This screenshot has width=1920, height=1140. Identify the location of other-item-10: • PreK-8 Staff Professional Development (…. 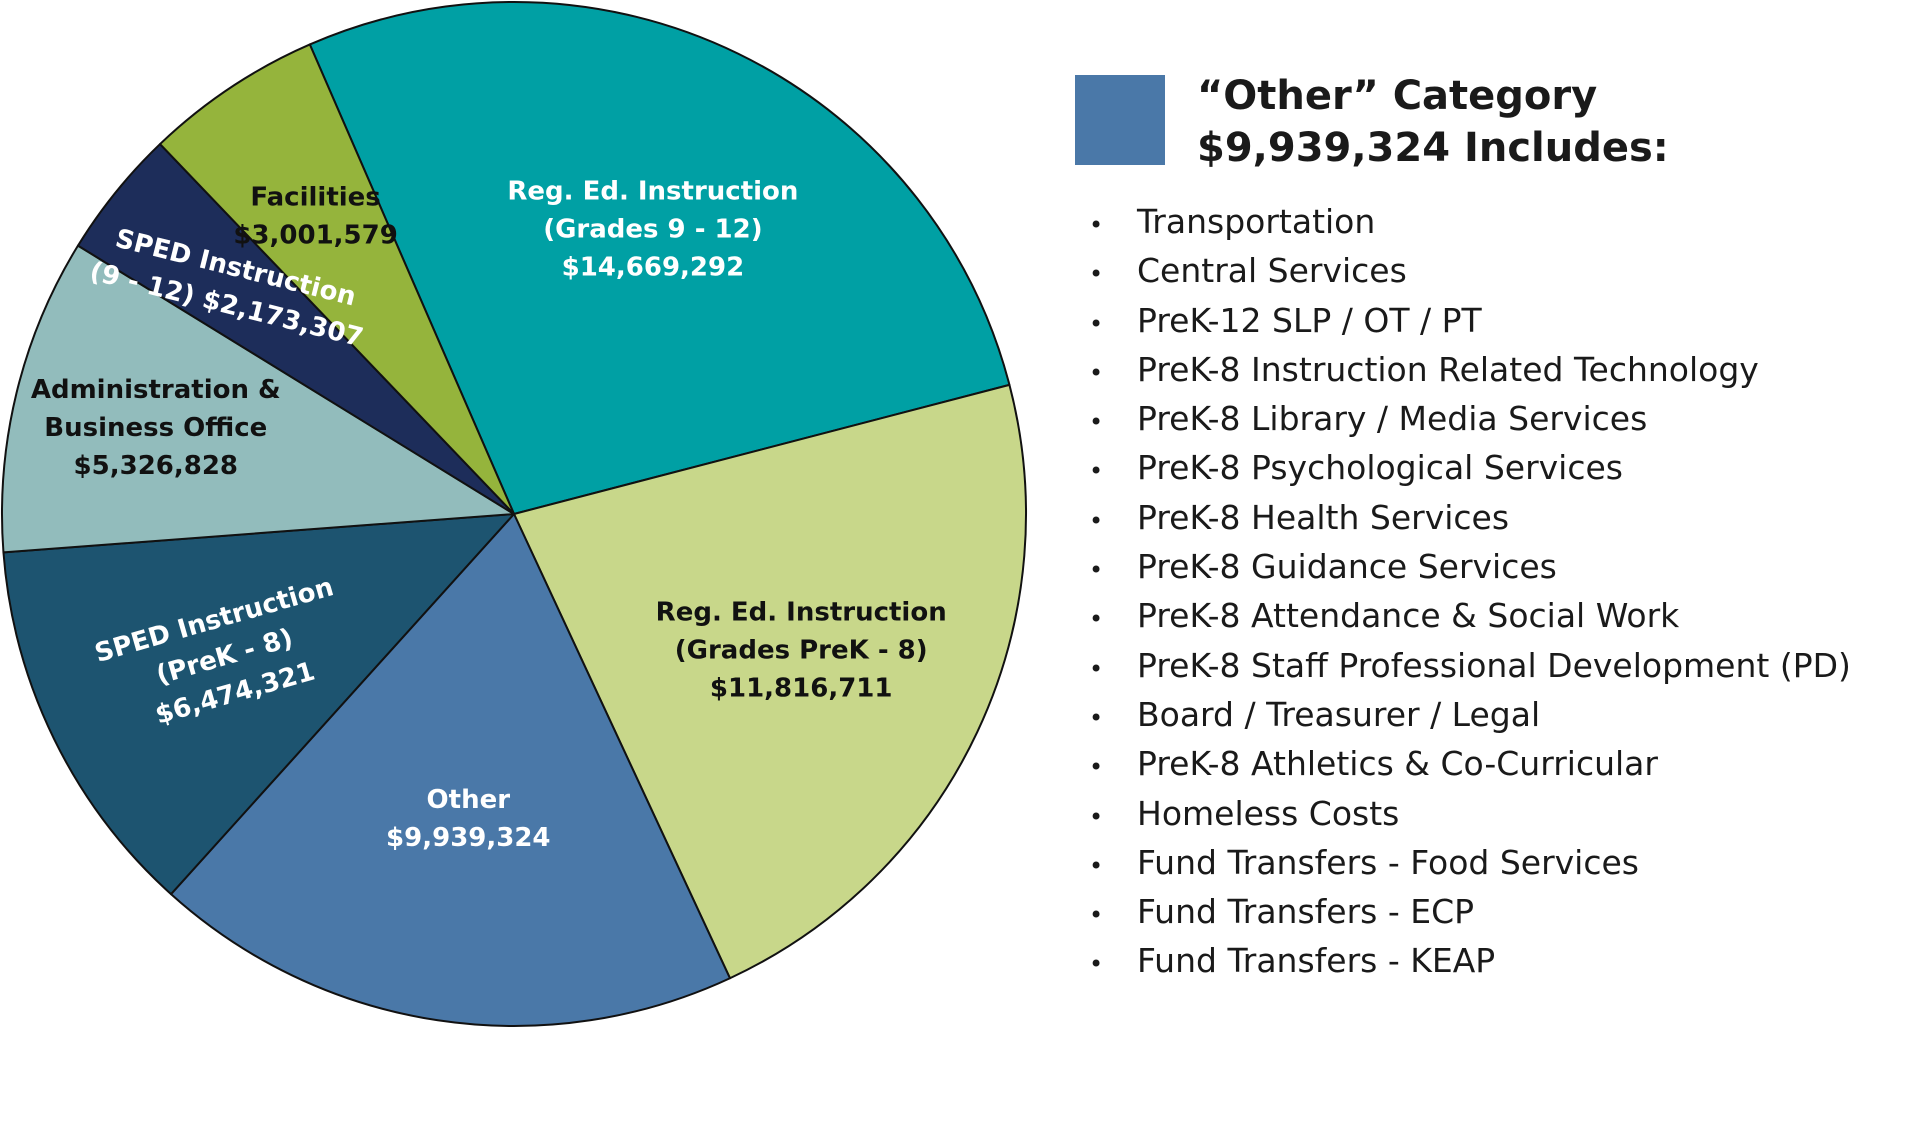
(1470, 665).